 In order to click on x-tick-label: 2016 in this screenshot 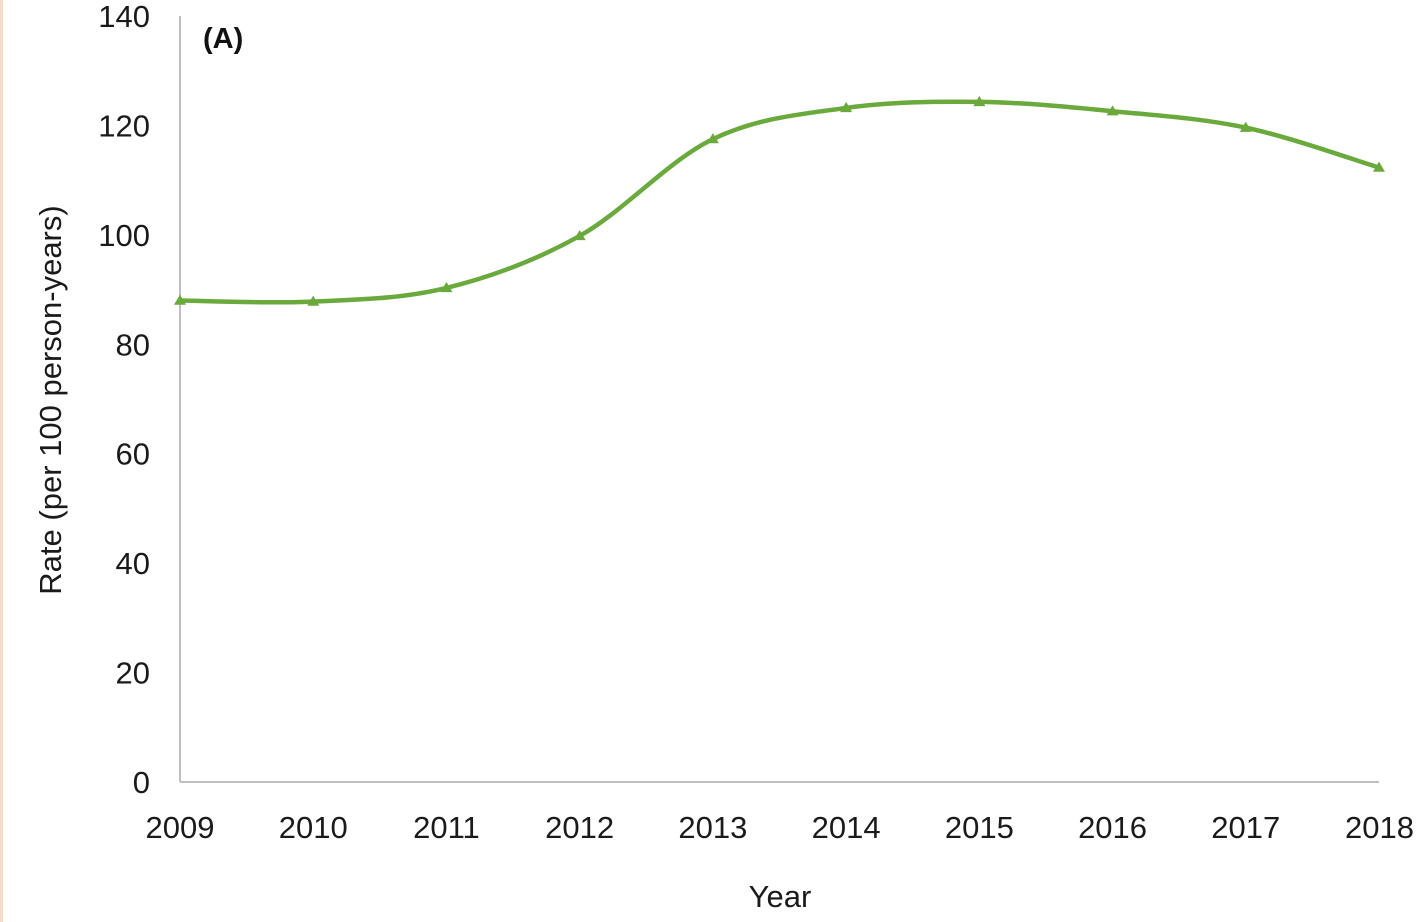, I will do `click(1112, 827)`.